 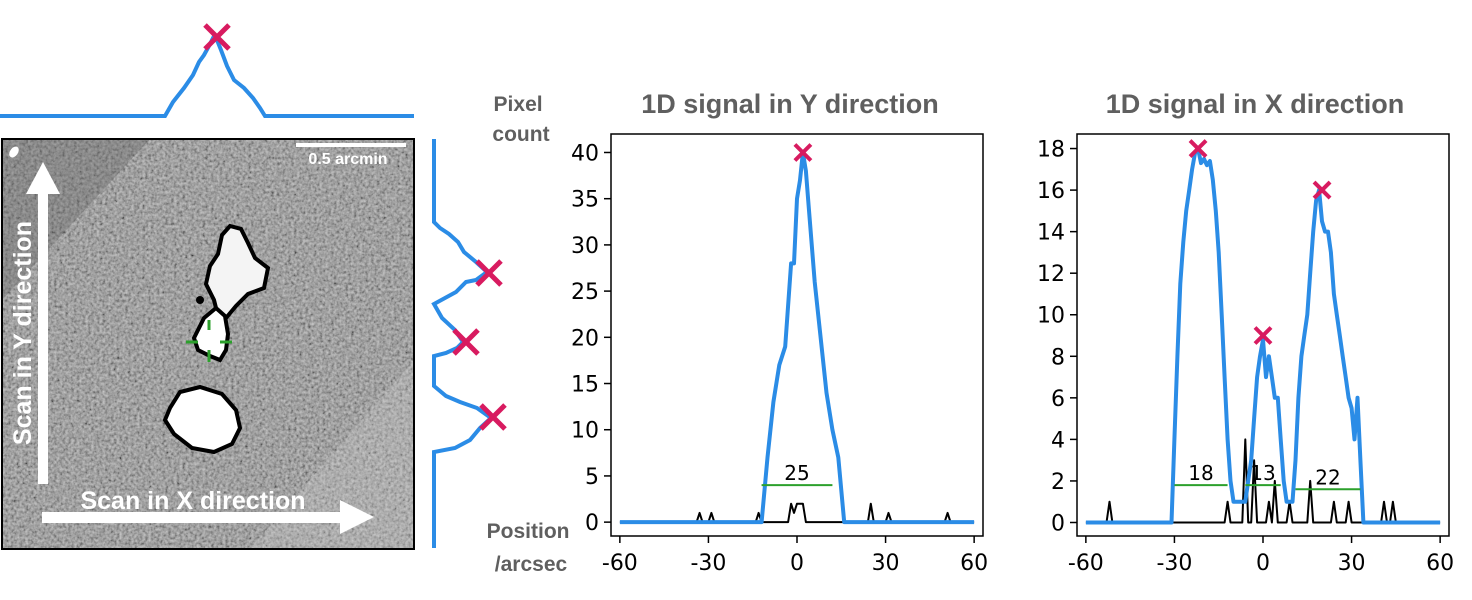 I want to click on y-tick-label: 35, so click(x=585, y=200).